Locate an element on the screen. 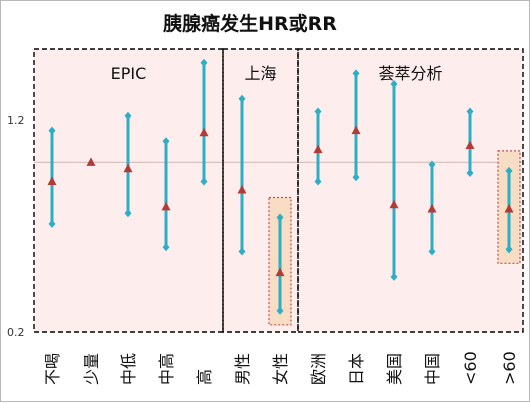  x-tick-label: 中高 is located at coordinates (166, 369).